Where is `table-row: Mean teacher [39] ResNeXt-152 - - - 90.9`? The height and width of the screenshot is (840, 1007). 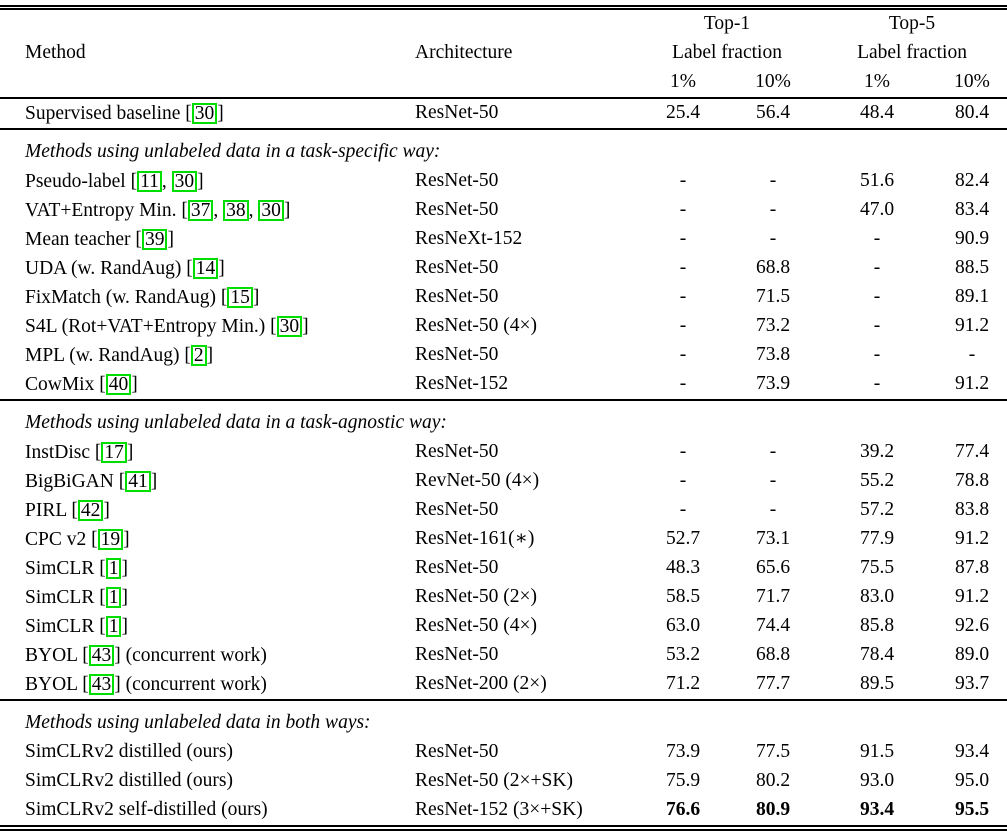
table-row: Mean teacher [39] ResNeXt-152 - - - 90.9 is located at coordinates (503, 239).